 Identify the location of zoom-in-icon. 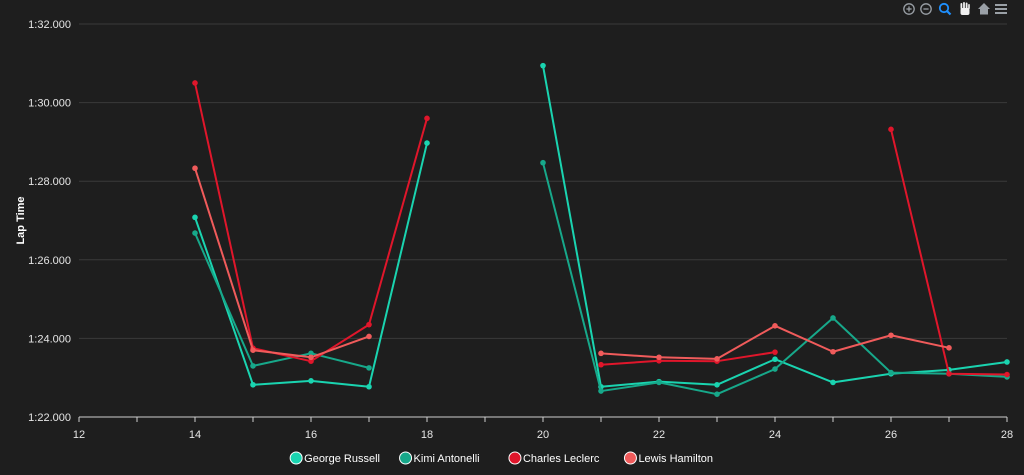
(909, 9).